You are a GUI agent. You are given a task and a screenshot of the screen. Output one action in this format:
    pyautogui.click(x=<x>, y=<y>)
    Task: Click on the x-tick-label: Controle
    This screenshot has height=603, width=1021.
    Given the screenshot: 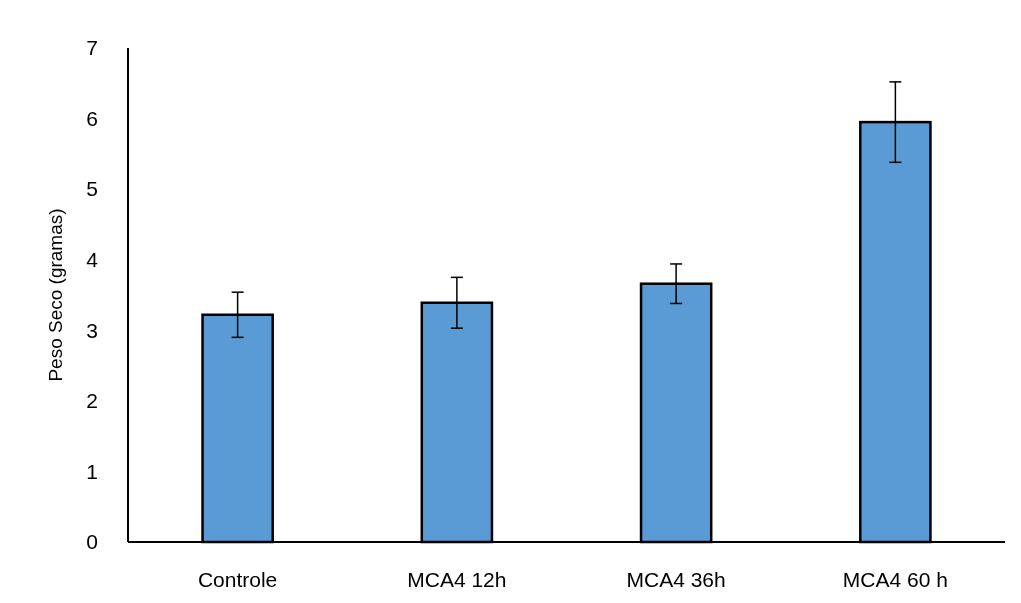 What is the action you would take?
    pyautogui.click(x=237, y=580)
    